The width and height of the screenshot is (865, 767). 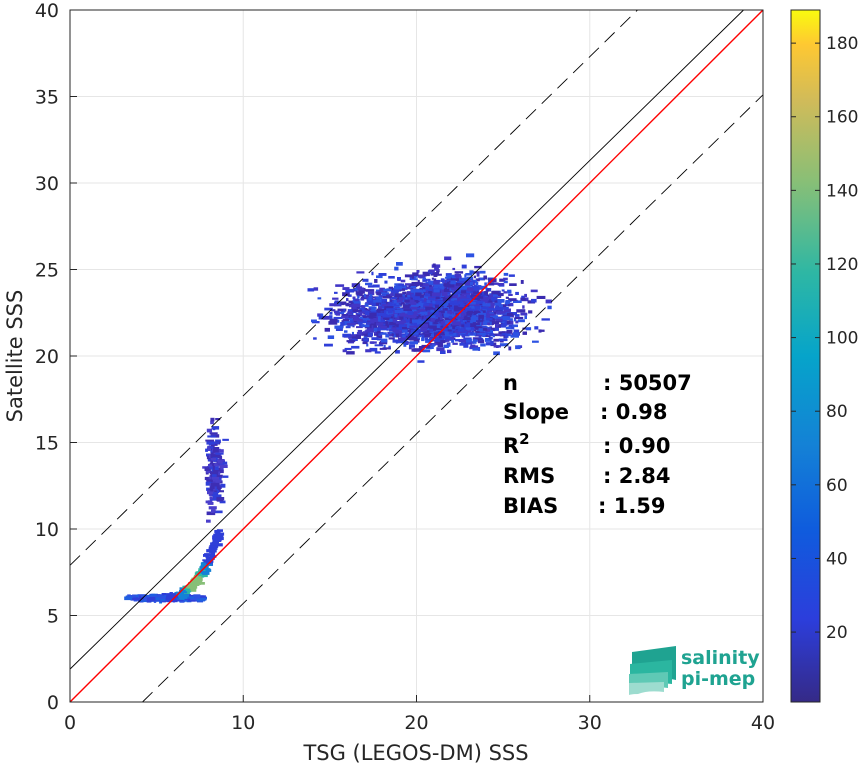 What do you see at coordinates (511, 446) in the screenshot?
I see `stat-label-text: R` at bounding box center [511, 446].